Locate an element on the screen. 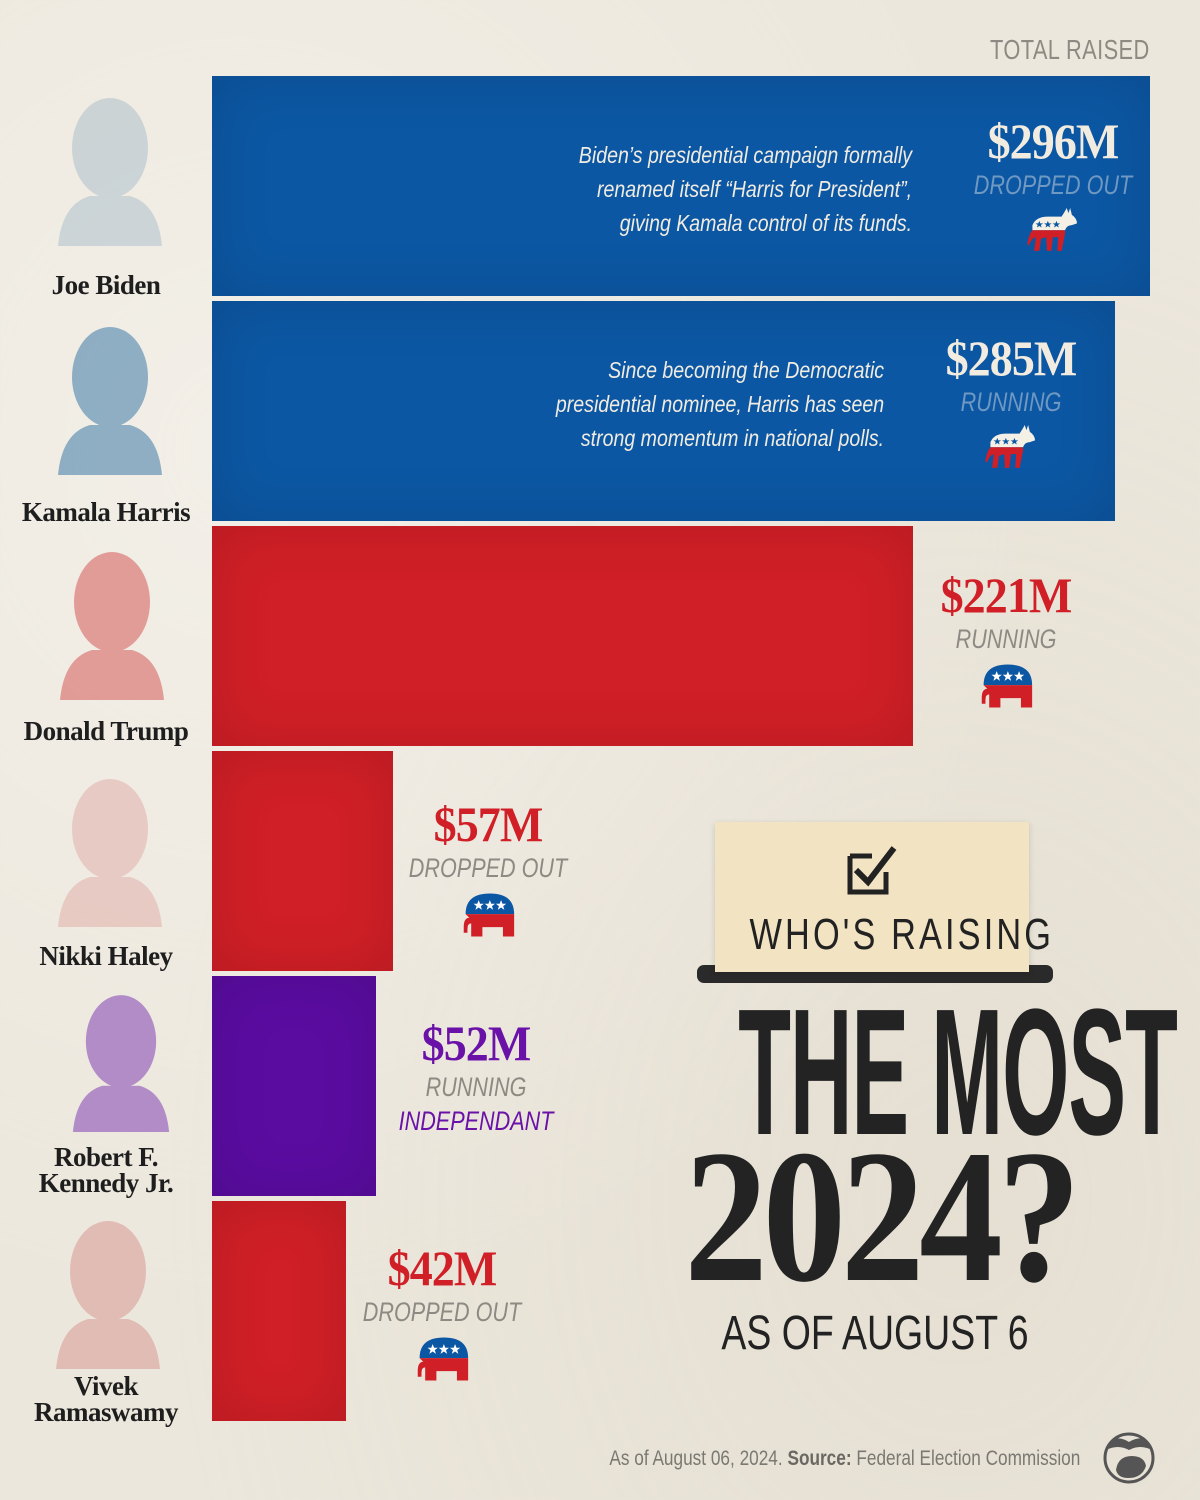  amount-value: $221M is located at coordinates (1006, 595).